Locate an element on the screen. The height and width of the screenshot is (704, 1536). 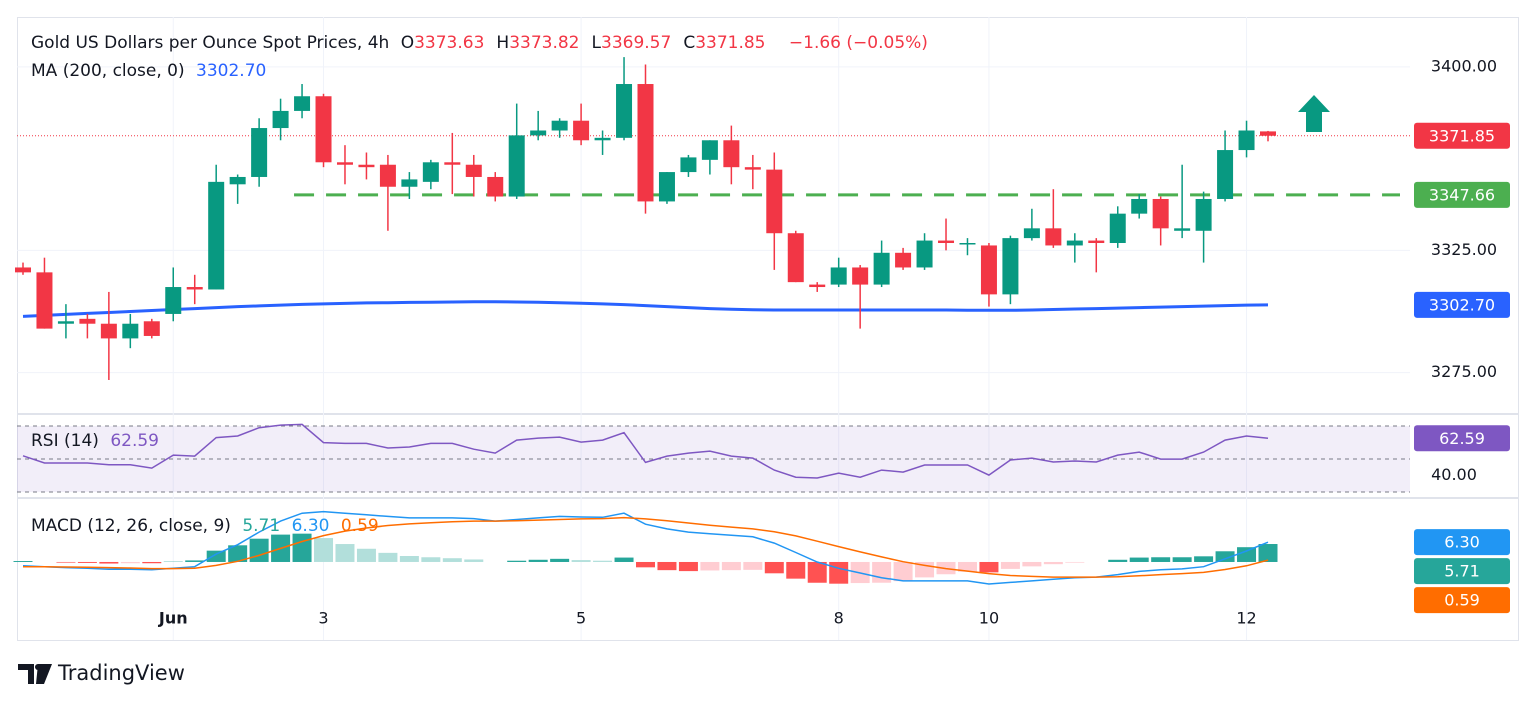
rsi-badge-bg is located at coordinates (1462, 438).